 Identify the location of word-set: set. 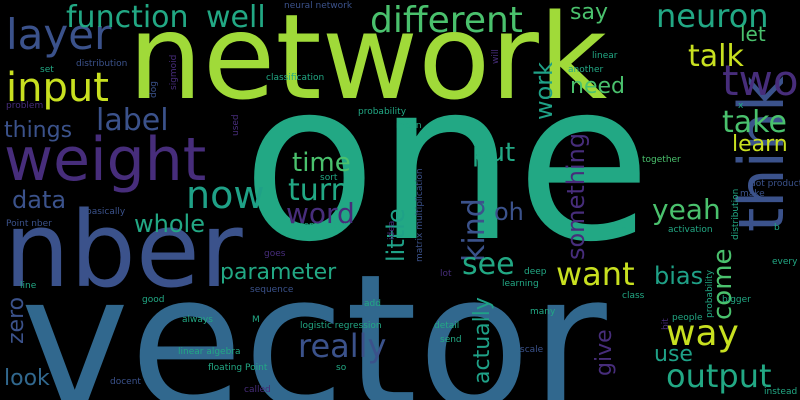
(47, 70).